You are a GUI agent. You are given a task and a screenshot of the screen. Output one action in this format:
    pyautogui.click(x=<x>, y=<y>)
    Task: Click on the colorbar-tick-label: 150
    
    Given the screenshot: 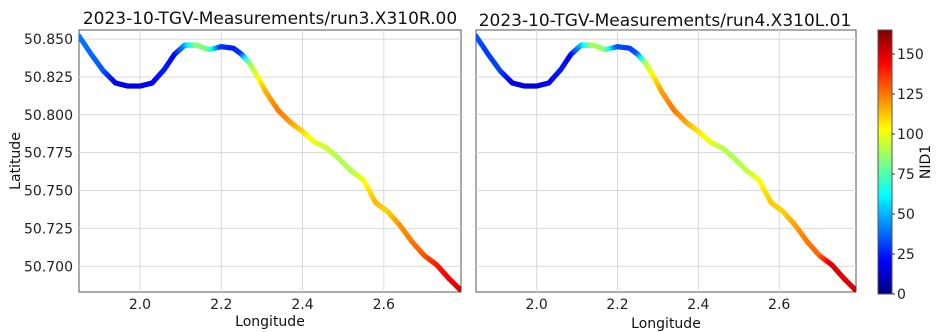 What is the action you would take?
    pyautogui.click(x=910, y=55)
    